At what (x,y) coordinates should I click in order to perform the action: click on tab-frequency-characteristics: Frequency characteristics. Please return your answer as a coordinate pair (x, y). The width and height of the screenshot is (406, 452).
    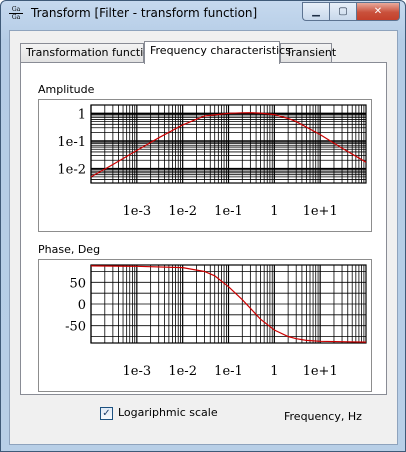
    Looking at the image, I should click on (217, 52).